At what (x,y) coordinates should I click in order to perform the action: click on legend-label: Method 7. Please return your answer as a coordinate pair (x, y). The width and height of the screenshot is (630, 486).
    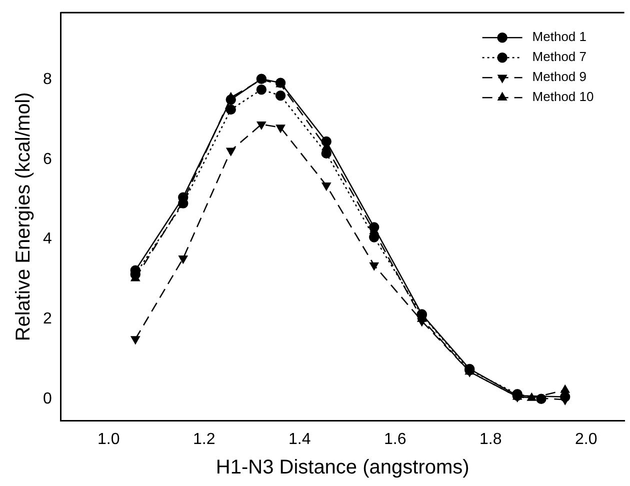
    Looking at the image, I should click on (559, 56).